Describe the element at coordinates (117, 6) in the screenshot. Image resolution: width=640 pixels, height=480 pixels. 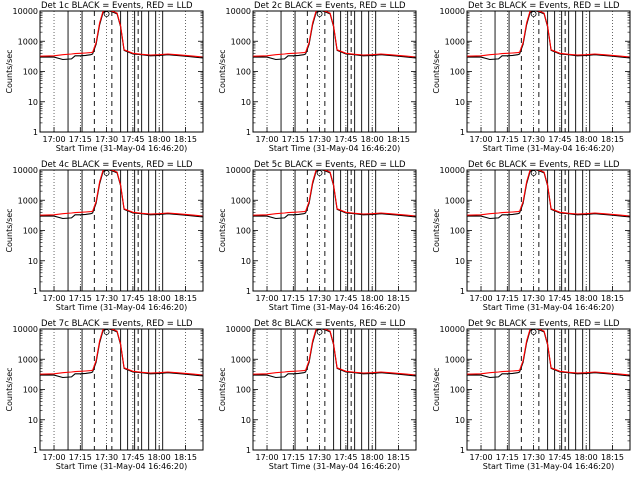
I see `panel-title: Det 1c BLACK = Events, RED = LLD` at that location.